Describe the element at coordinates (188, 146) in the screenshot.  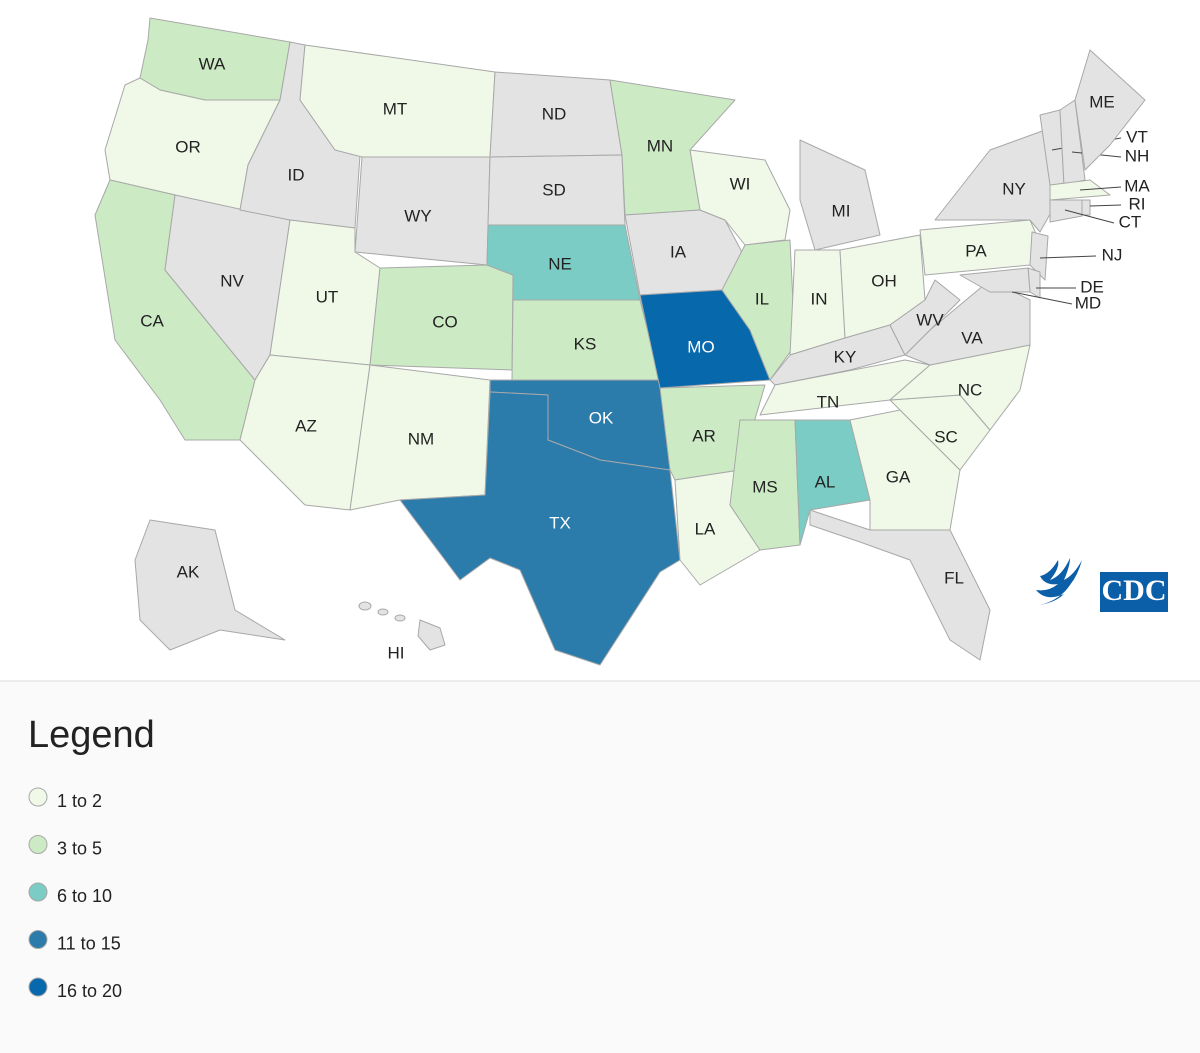
I see `state-label: OR` at that location.